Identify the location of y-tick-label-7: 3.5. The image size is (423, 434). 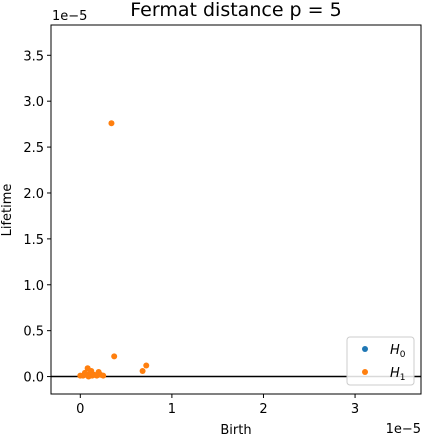
(33, 56).